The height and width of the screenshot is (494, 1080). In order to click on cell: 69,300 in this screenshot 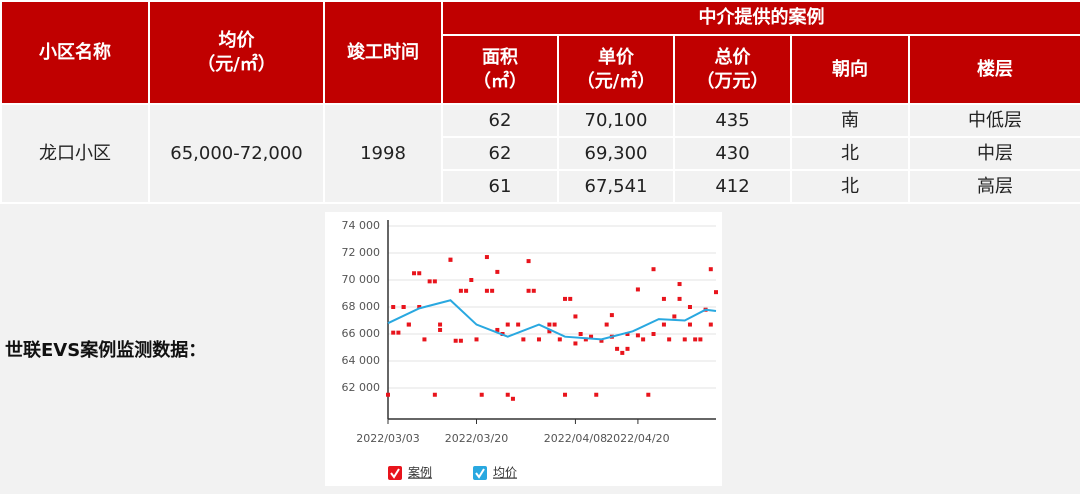, I will do `click(616, 153)`.